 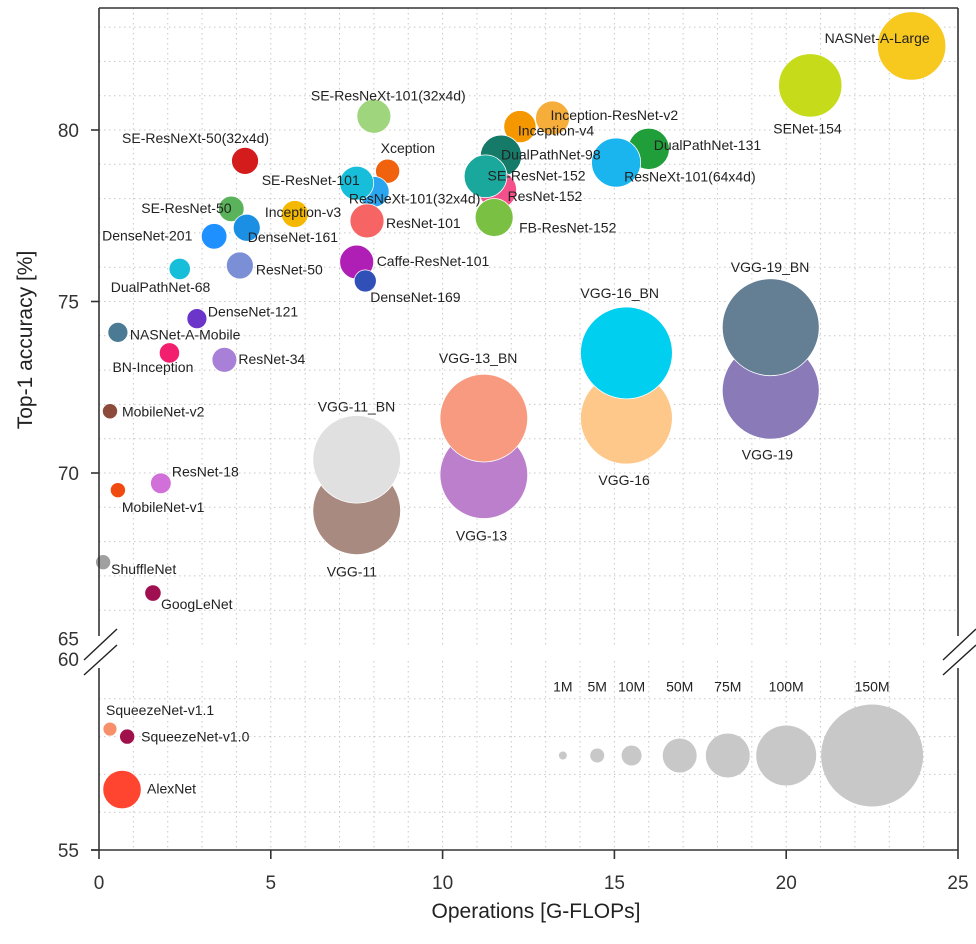 What do you see at coordinates (122, 789) in the screenshot?
I see `bubble-alexnet` at bounding box center [122, 789].